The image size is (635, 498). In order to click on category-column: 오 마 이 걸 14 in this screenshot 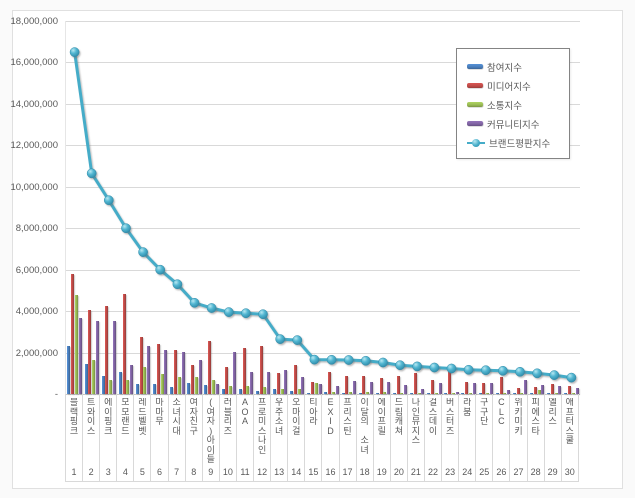, I will do `click(297, 437)`.